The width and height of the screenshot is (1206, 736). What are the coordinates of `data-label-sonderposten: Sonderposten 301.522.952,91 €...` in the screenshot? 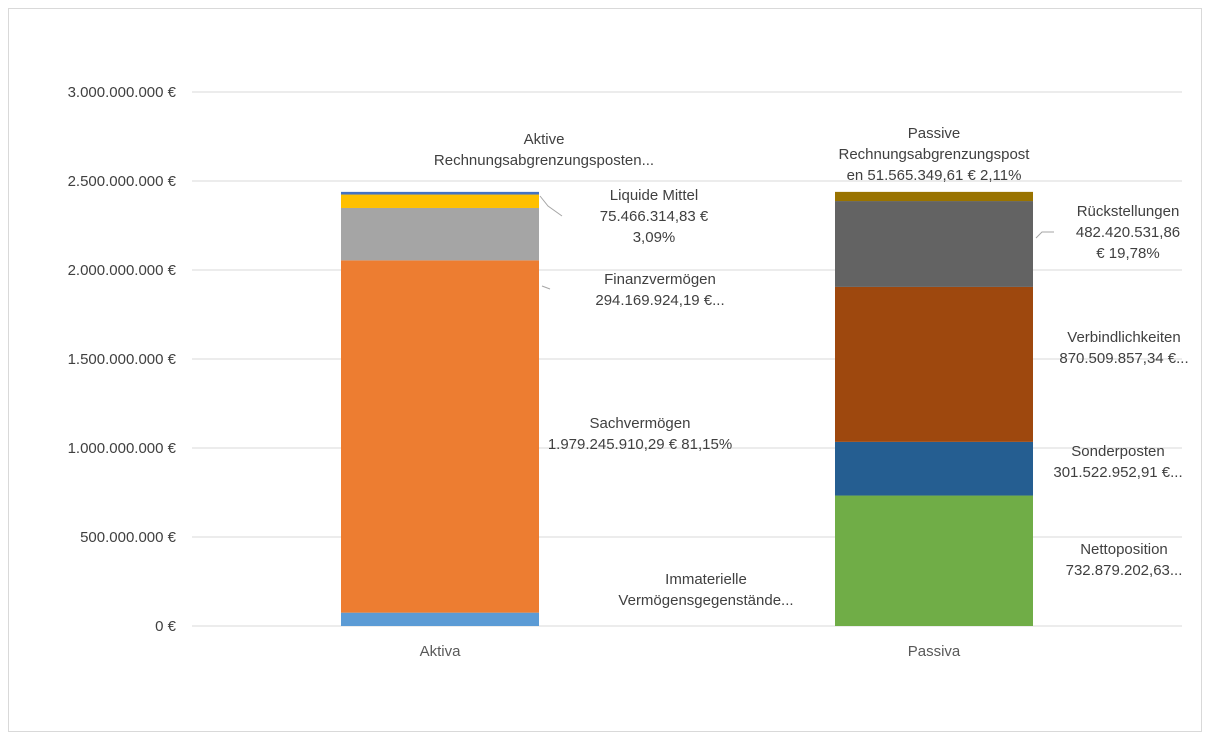 It's located at (1117, 462).